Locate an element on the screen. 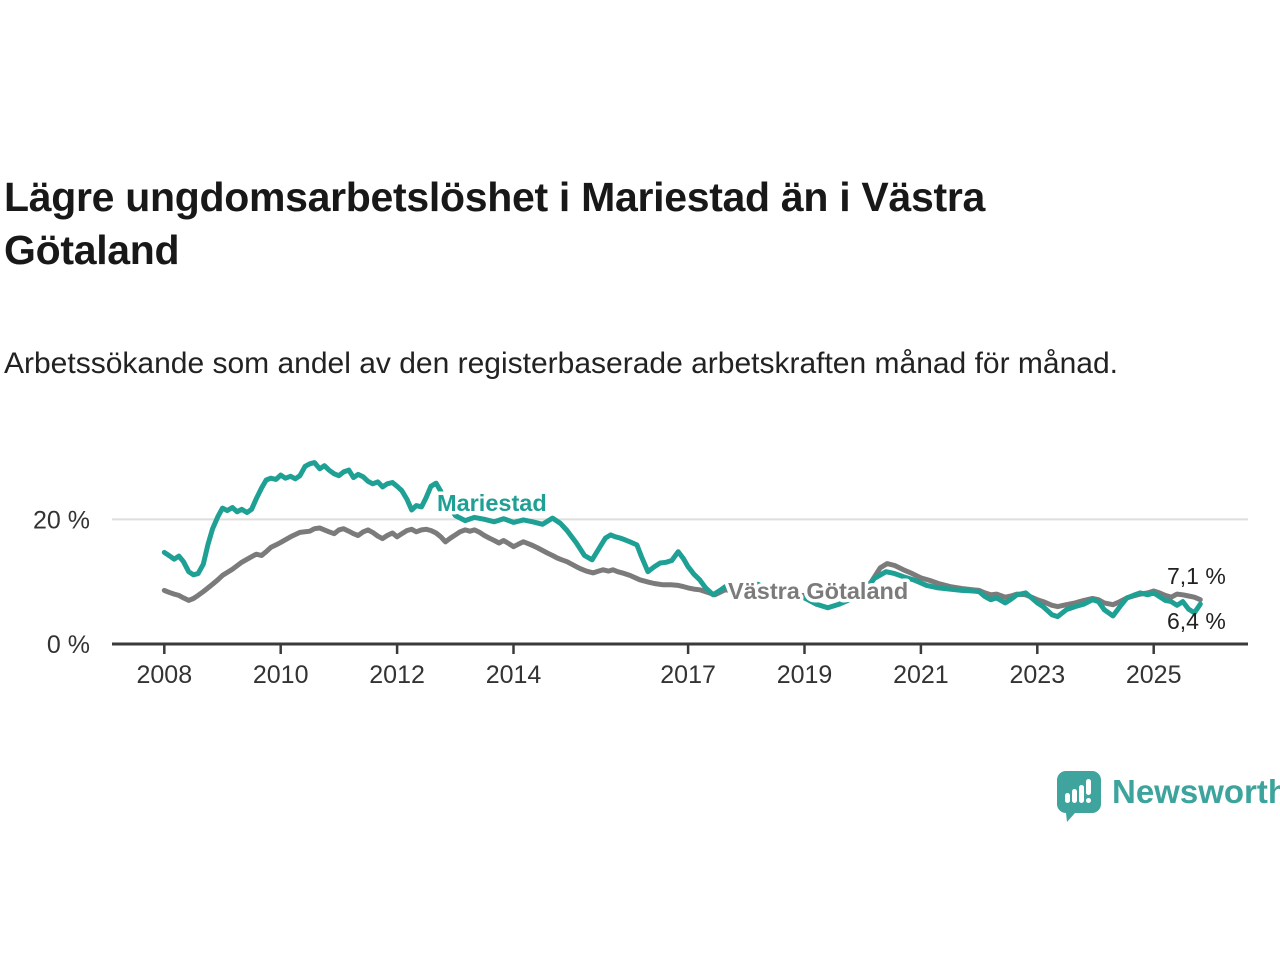  series-label-0: Västra Götaland is located at coordinates (818, 591).